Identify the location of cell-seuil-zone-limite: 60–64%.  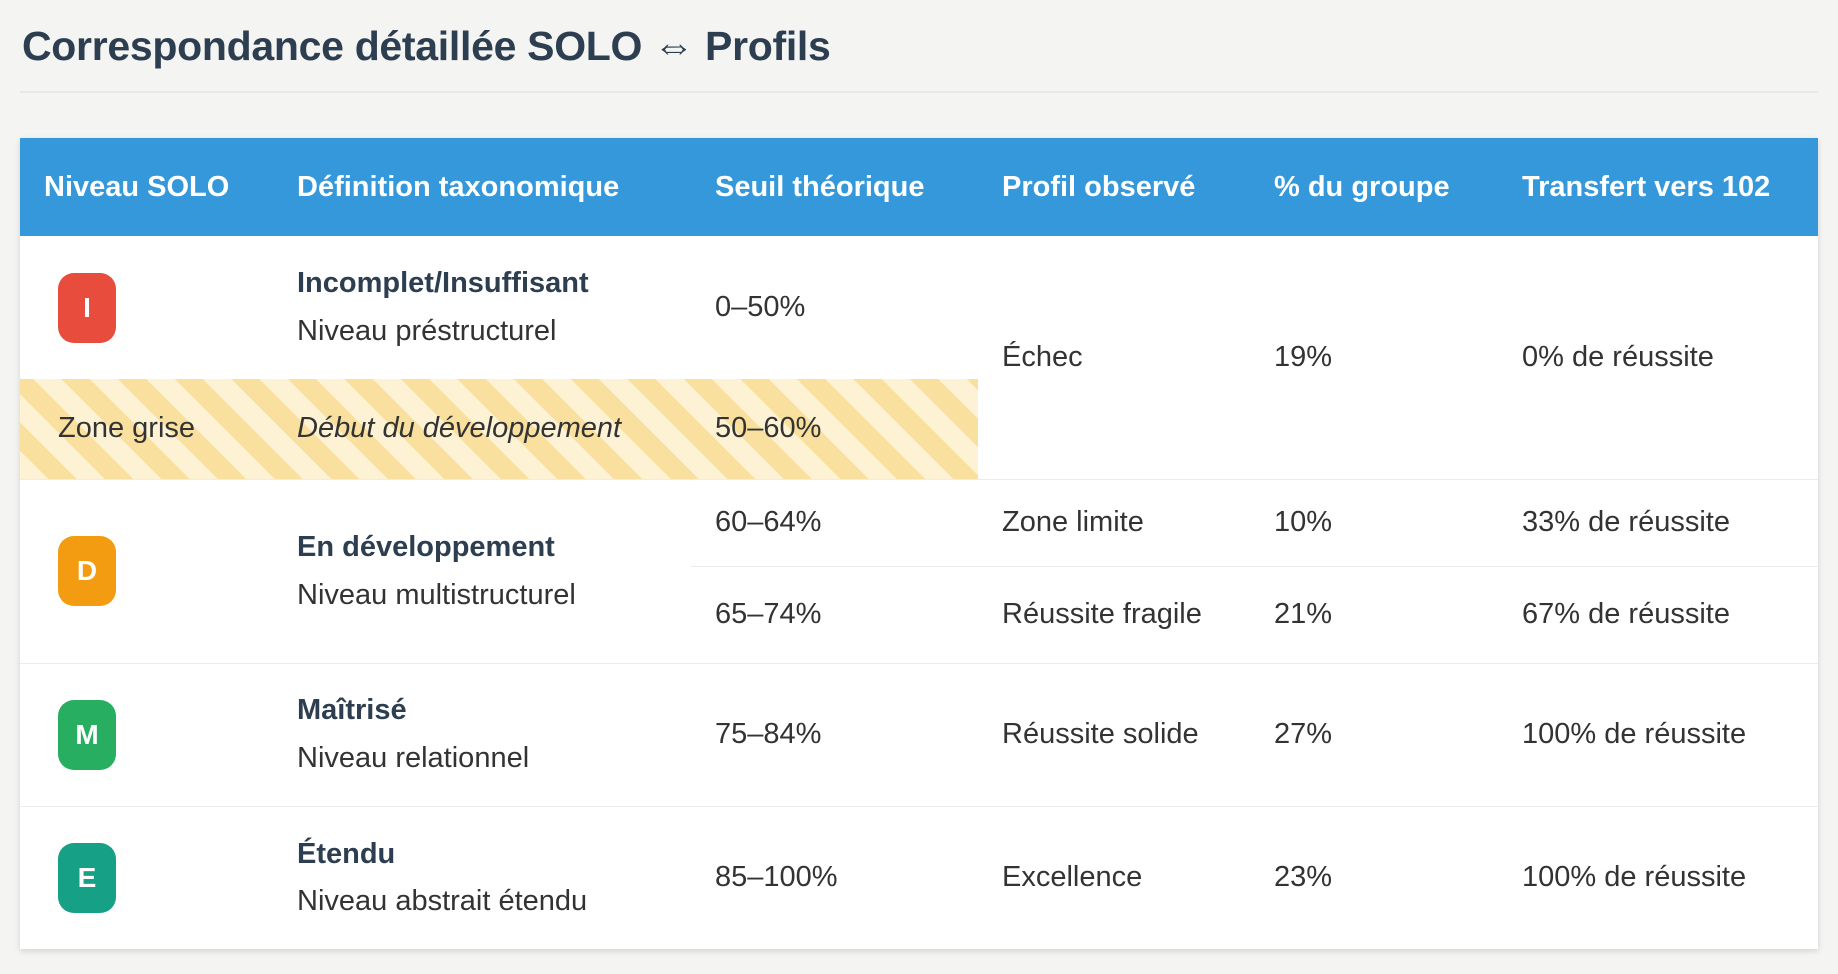
(834, 522).